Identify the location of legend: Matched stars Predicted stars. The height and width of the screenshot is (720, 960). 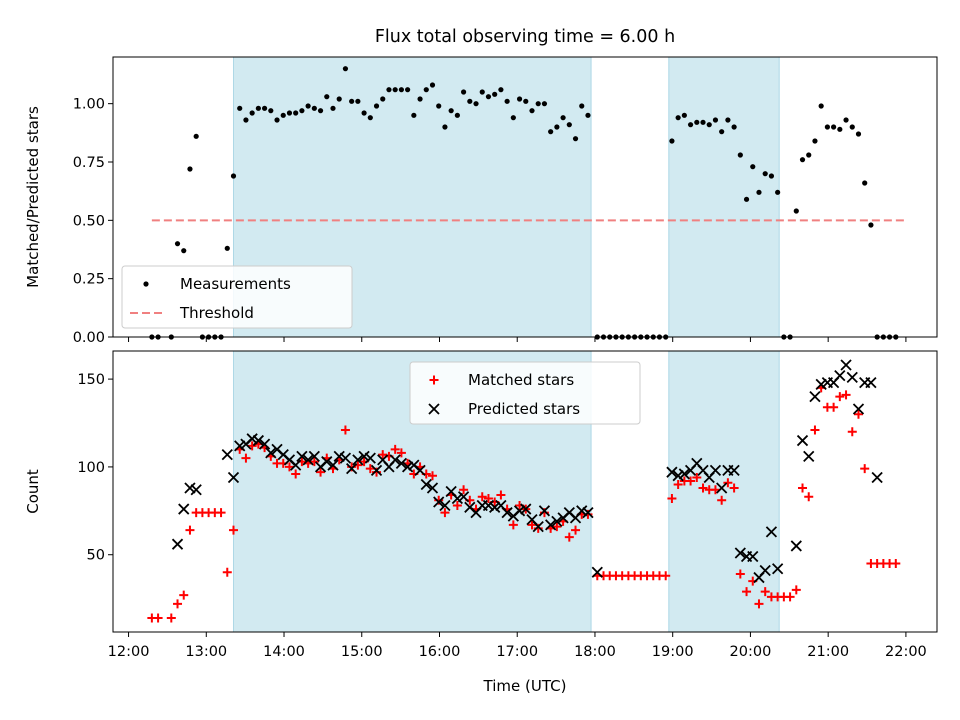
(525, 393).